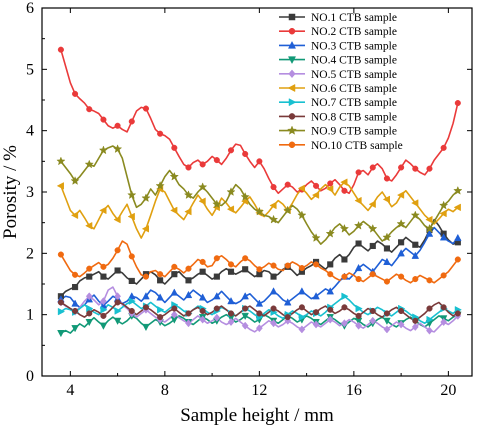 The image size is (498, 436). Describe the element at coordinates (354, 18) in the screenshot. I see `legend-label: NO.1 CTB sample` at that location.